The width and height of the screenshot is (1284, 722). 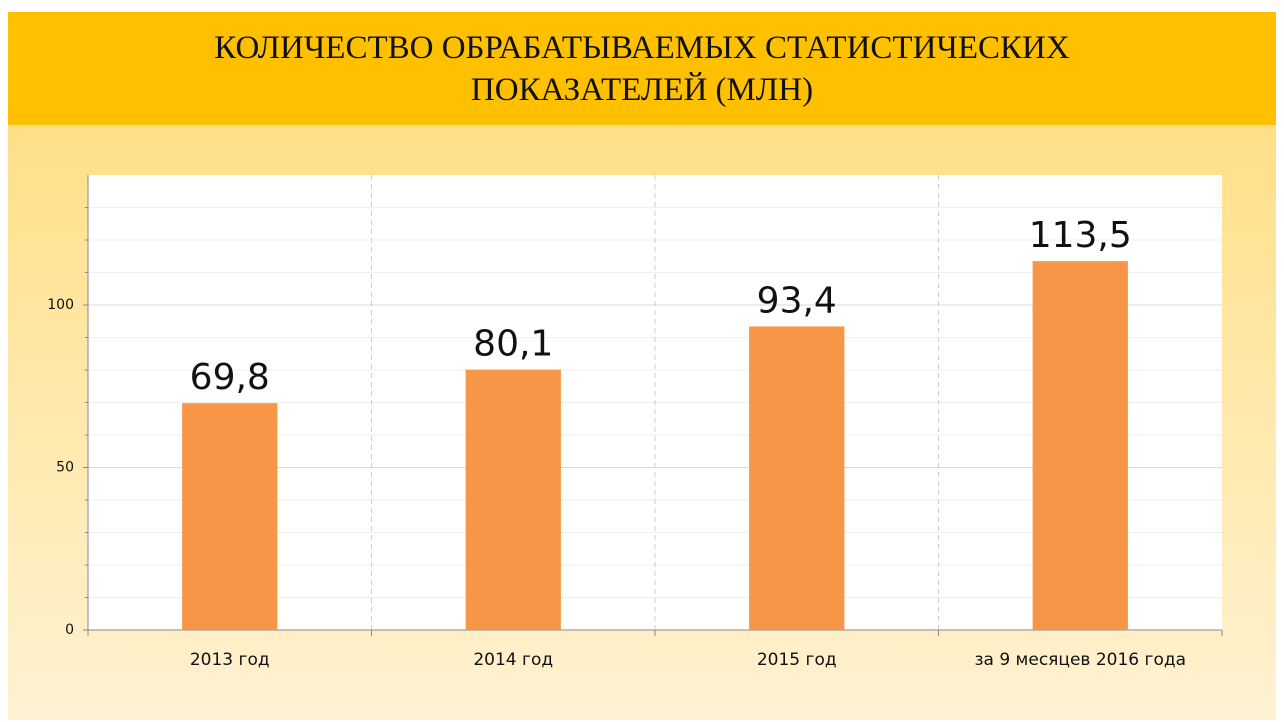 What do you see at coordinates (230, 377) in the screenshot?
I see `data-label: 69,8` at bounding box center [230, 377].